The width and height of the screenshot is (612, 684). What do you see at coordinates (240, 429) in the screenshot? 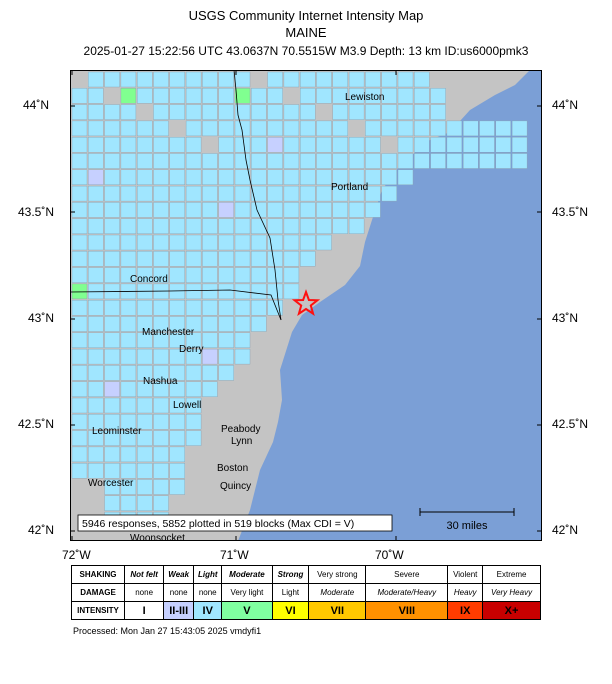
I see `place-label: Peabody` at bounding box center [240, 429].